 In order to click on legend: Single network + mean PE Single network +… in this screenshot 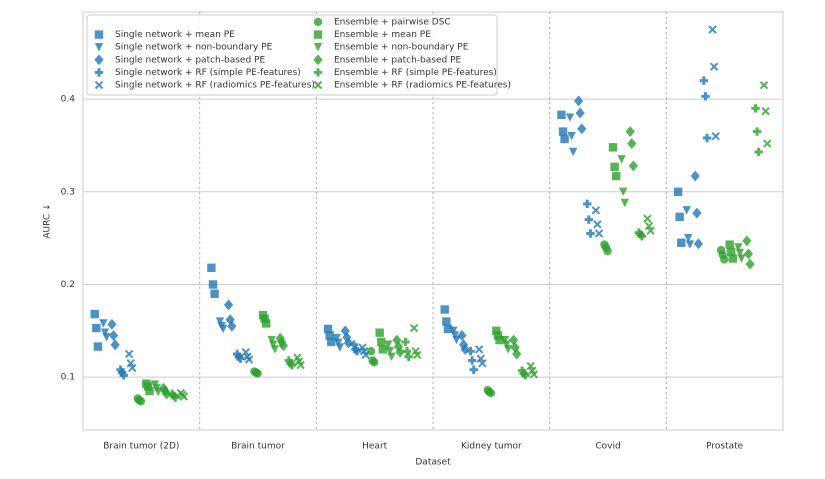, I will do `click(298, 55)`.